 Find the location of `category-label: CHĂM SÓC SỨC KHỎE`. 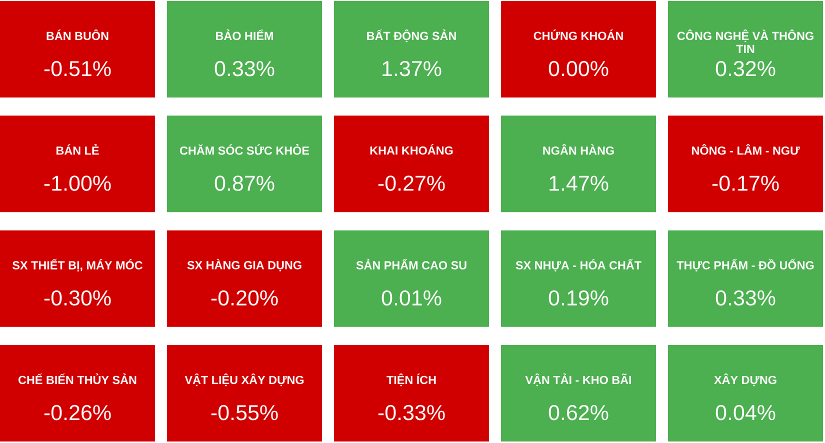

category-label: CHĂM SÓC SỨC KHỎE is located at coordinates (245, 149).